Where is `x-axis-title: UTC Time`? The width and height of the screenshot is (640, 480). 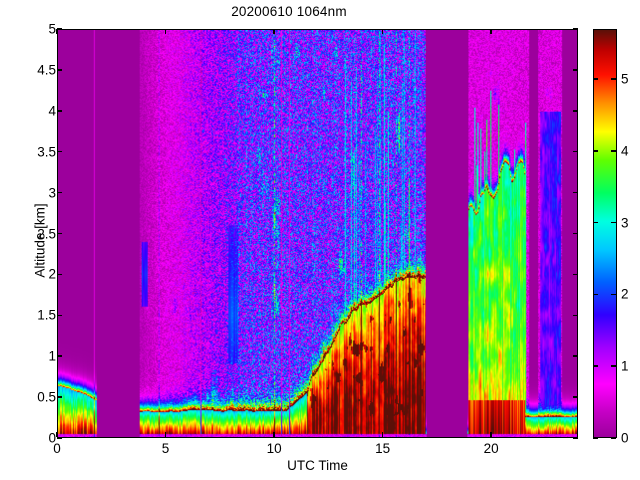 x-axis-title: UTC Time is located at coordinates (317, 465).